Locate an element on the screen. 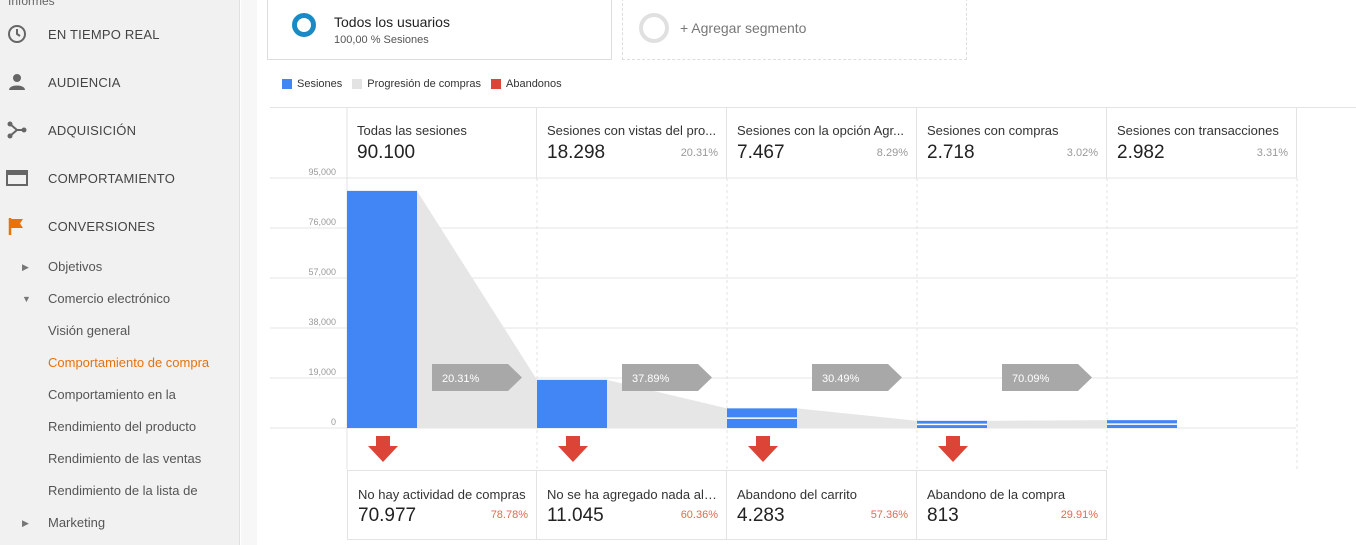  nav-objectives: ▶ Objetivos is located at coordinates (120, 267).